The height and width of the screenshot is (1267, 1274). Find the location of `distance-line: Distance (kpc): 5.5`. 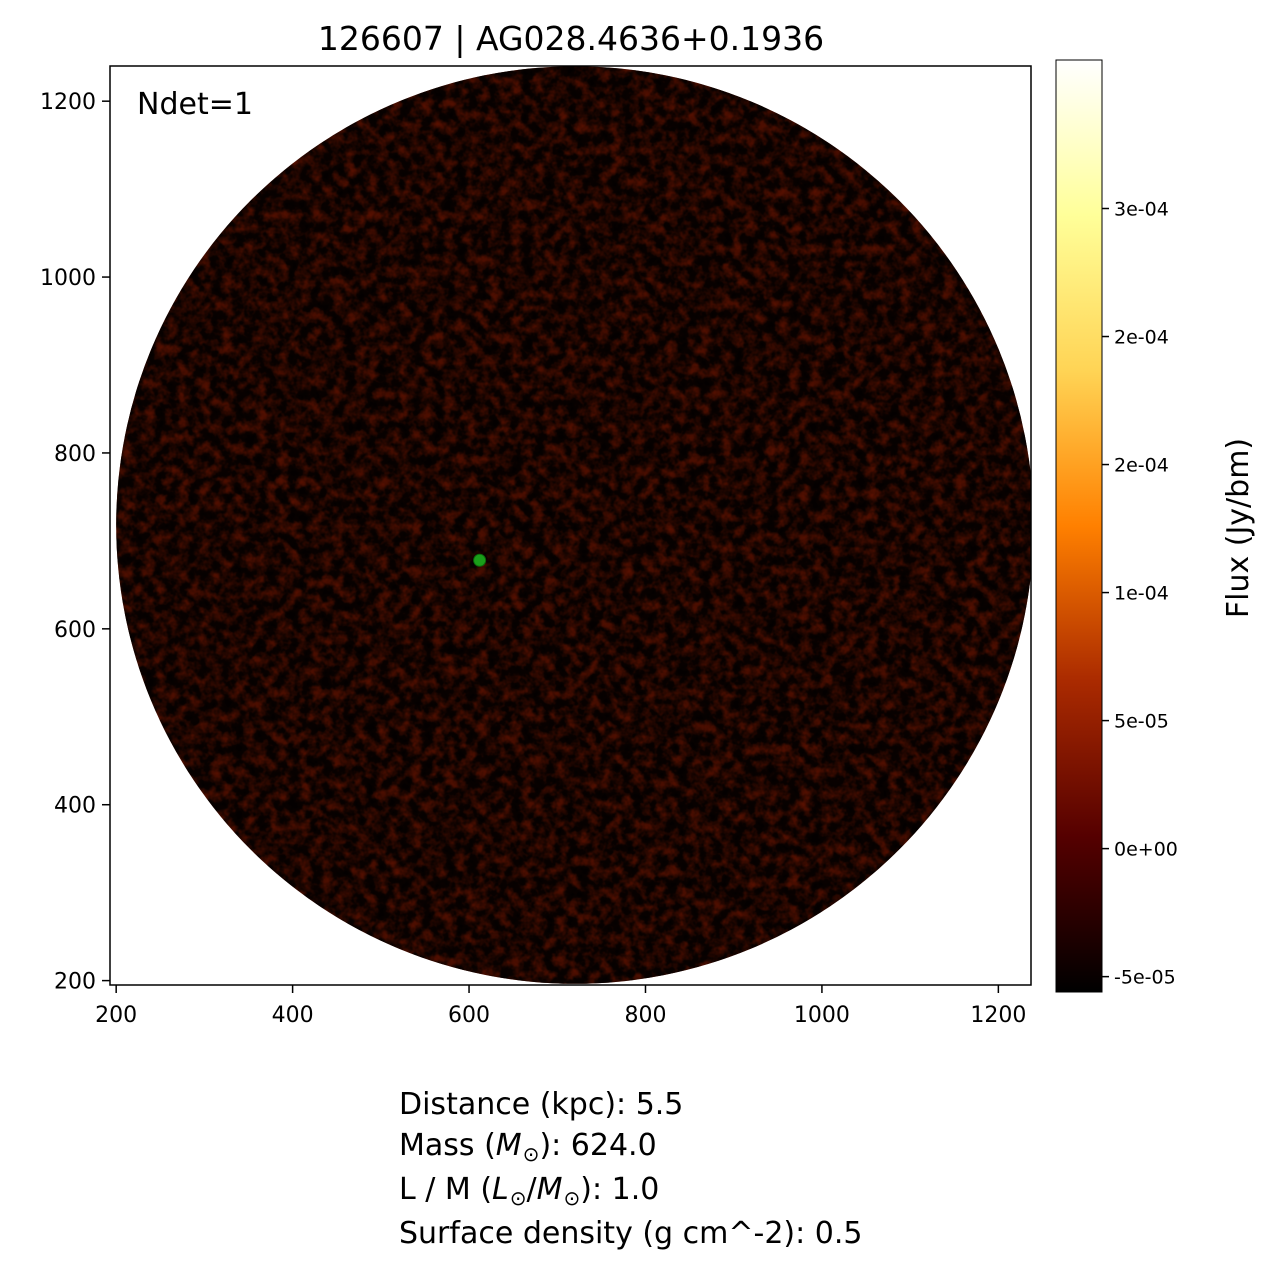

distance-line: Distance (kpc): 5.5 is located at coordinates (541, 1104).